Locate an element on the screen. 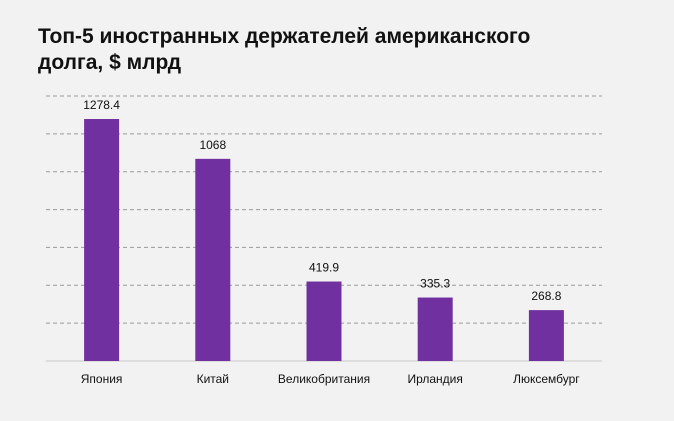 This screenshot has height=421, width=674. category-label-4: Ирландия is located at coordinates (434, 379).